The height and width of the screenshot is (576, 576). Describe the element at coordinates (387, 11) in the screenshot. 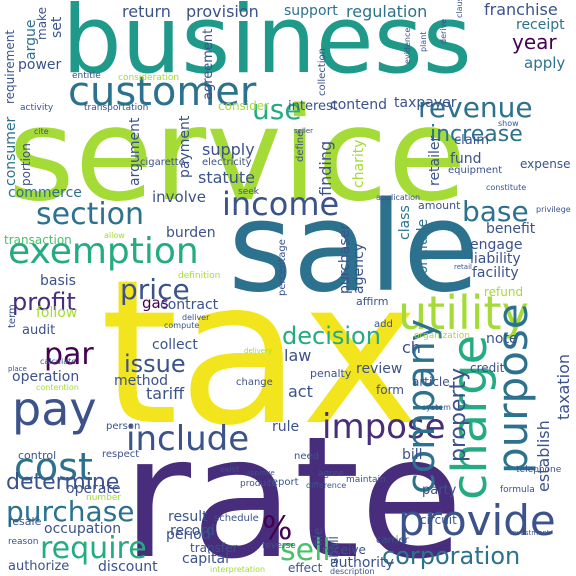

I see `word-regulation: regulation` at that location.